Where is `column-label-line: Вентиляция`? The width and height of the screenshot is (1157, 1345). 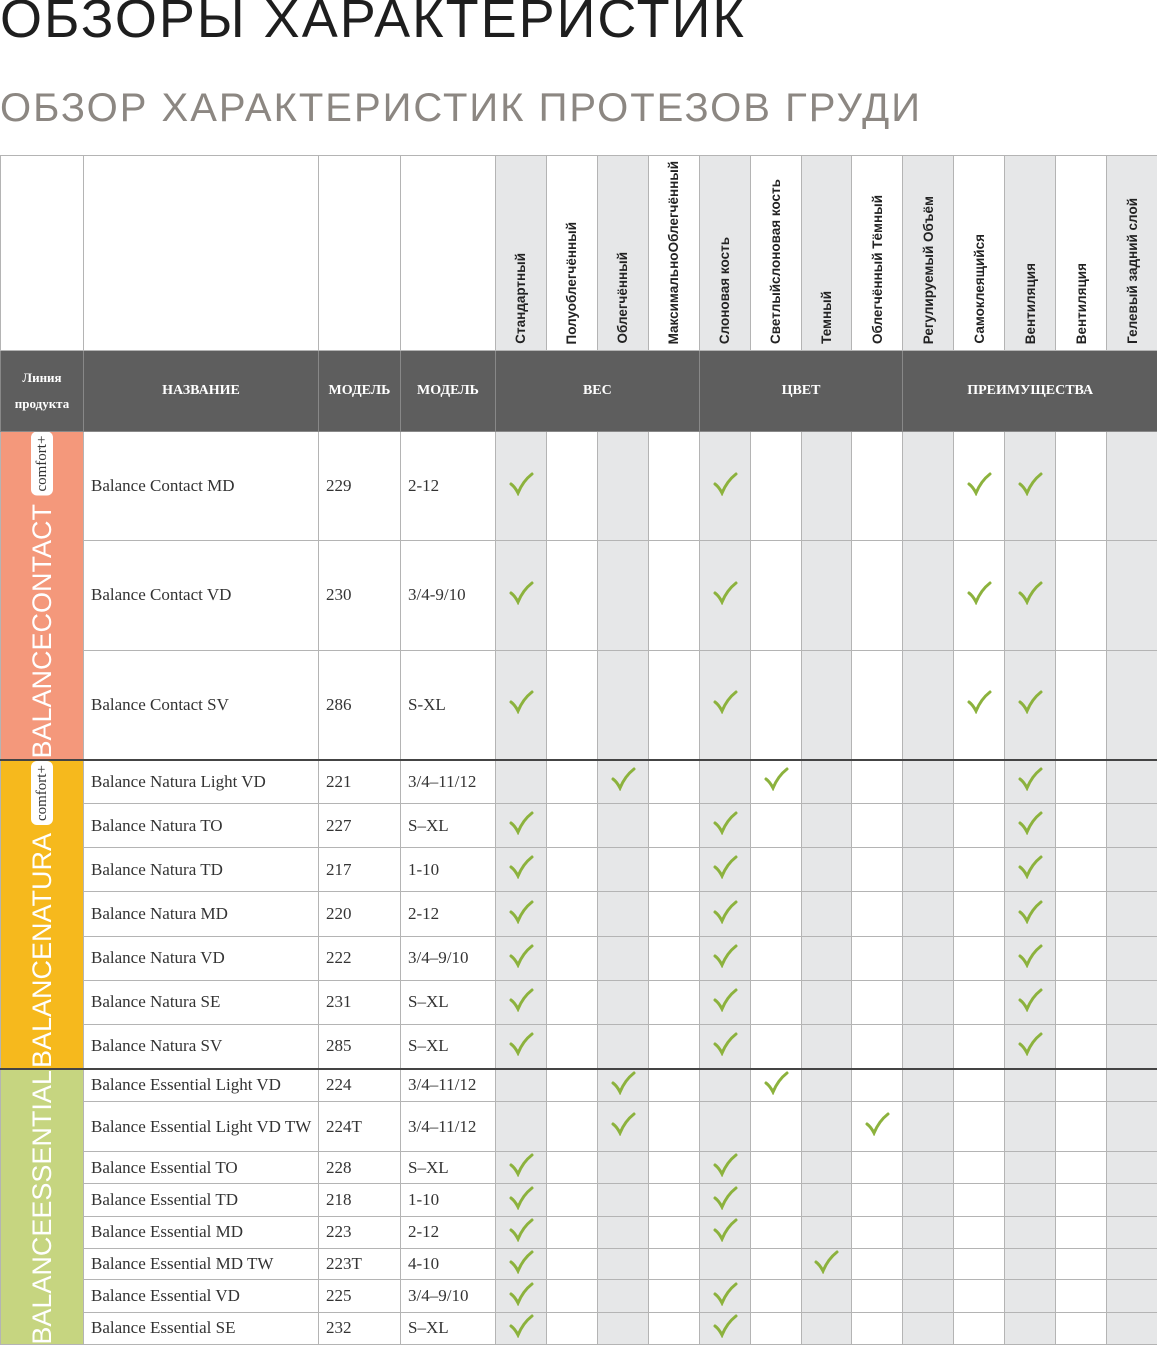
column-label-line: Вентиляция is located at coordinates (1081, 303).